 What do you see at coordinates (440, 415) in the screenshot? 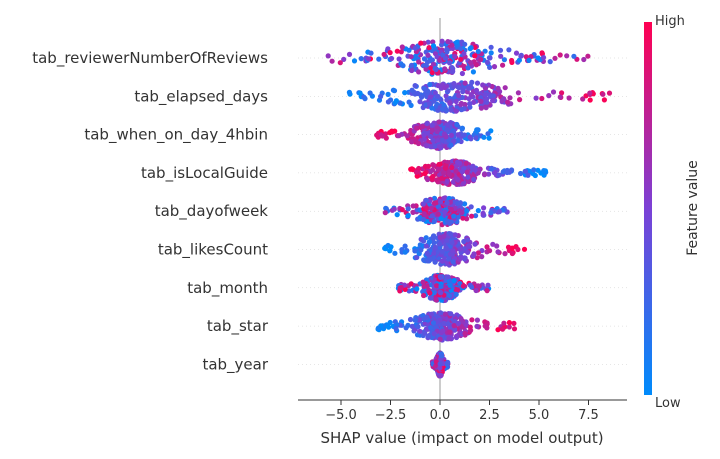
I see `x-tick-label: 0.0` at bounding box center [440, 415].